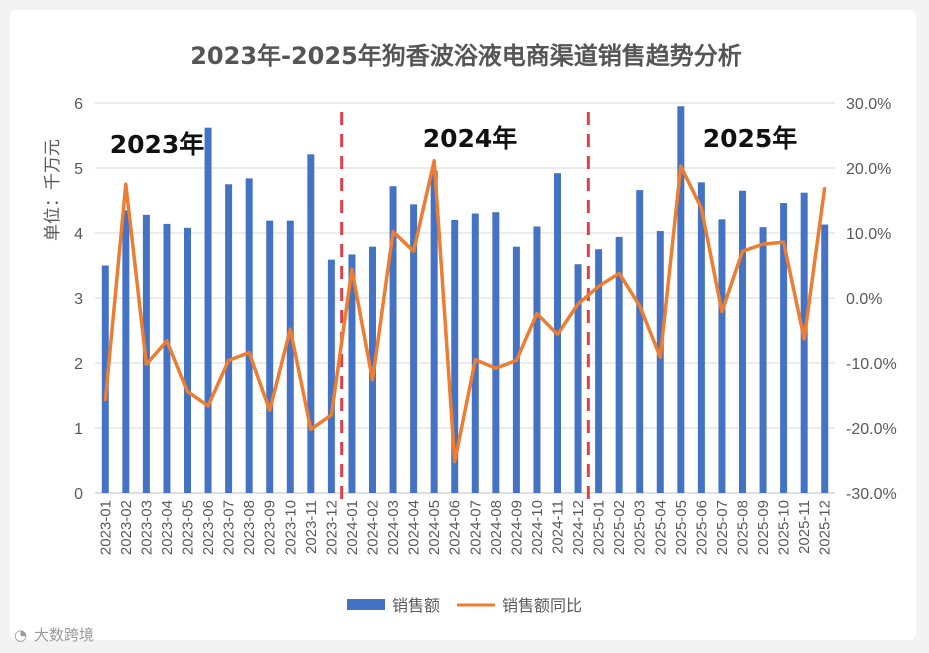  What do you see at coordinates (78, 494) in the screenshot?
I see `y-tick-label: 0` at bounding box center [78, 494].